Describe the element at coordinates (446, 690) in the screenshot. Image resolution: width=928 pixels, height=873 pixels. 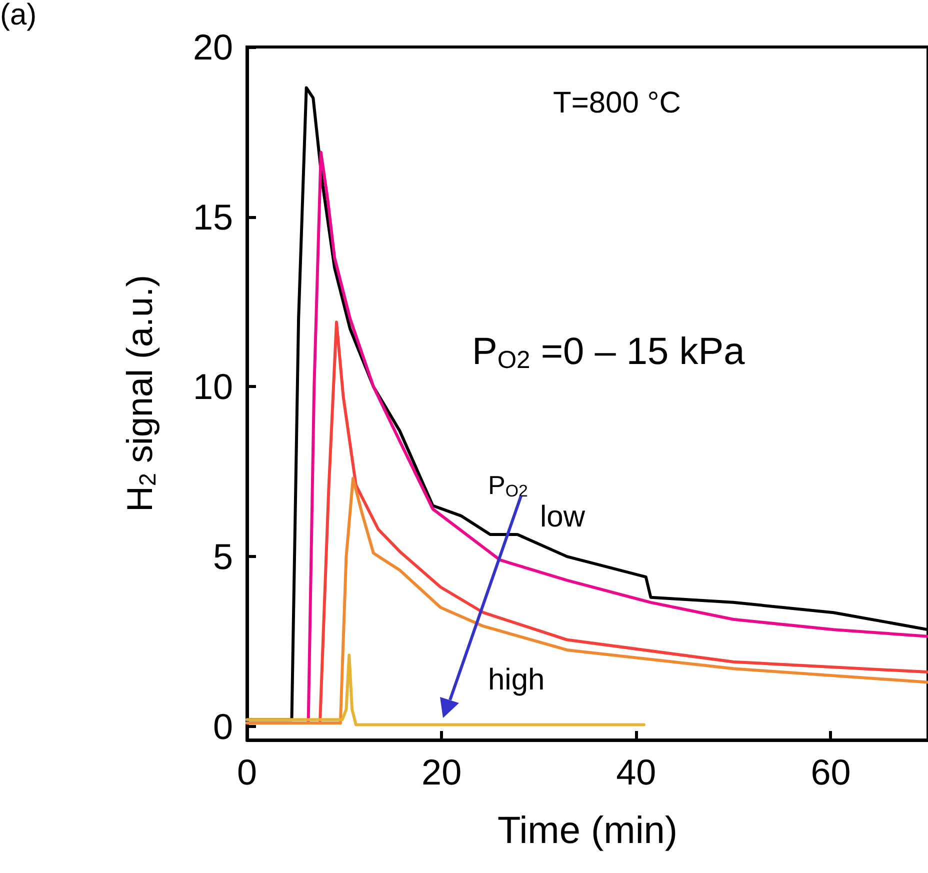
I see `line-series` at that location.